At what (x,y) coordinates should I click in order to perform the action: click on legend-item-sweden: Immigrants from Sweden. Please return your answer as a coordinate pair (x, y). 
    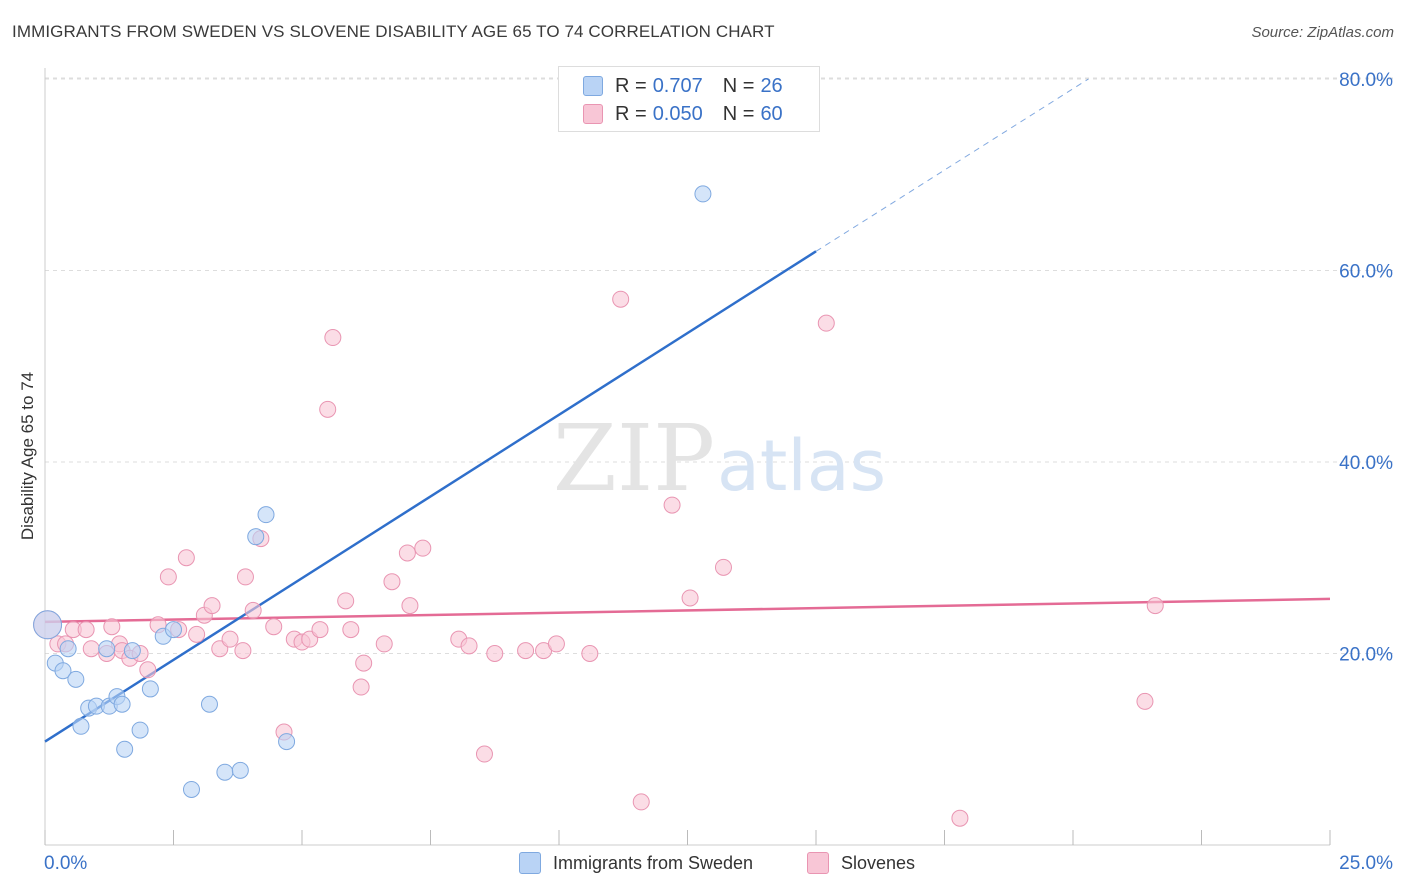
    Looking at the image, I should click on (636, 863).